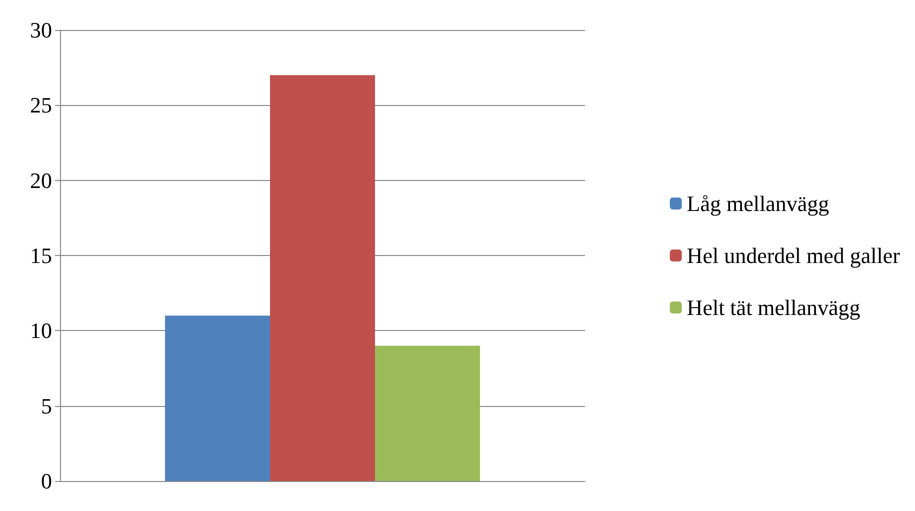 This screenshot has height=511, width=915. I want to click on y-tick-label: 25, so click(41, 105).